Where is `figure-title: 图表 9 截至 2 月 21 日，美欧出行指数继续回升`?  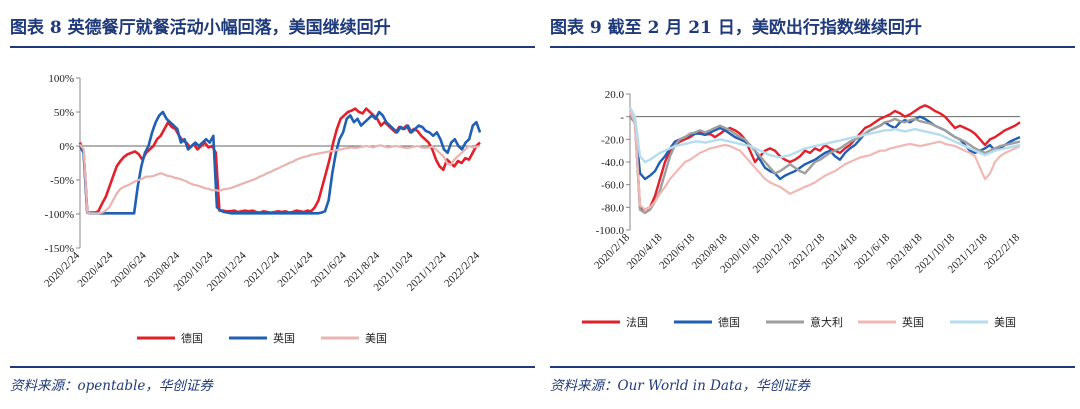
figure-title: 图表 9 截至 2 月 21 日，美欧出行指数继续回升 is located at coordinates (736, 28).